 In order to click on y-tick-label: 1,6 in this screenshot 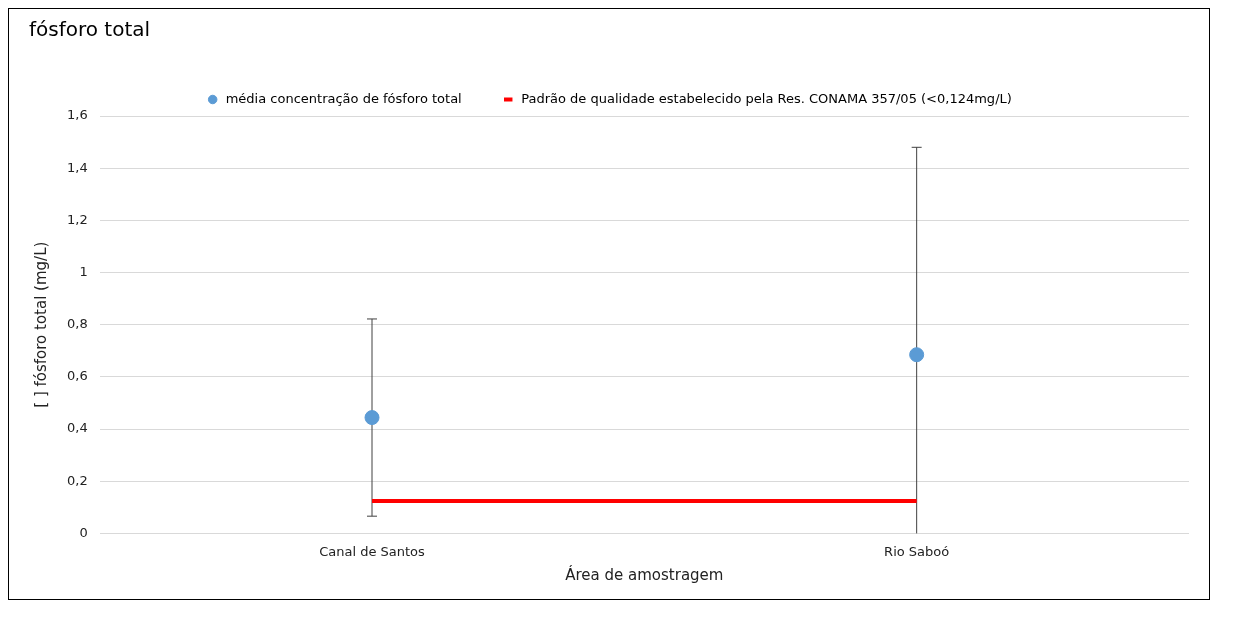, I will do `click(77, 115)`.